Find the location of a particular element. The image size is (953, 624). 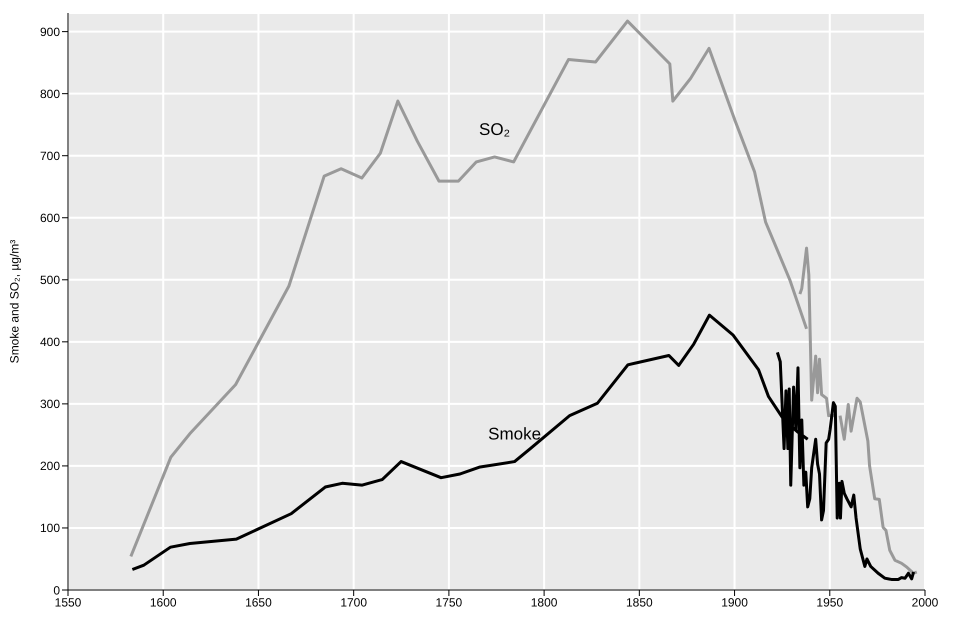

y-tick-label: 600 is located at coordinates (50, 218).